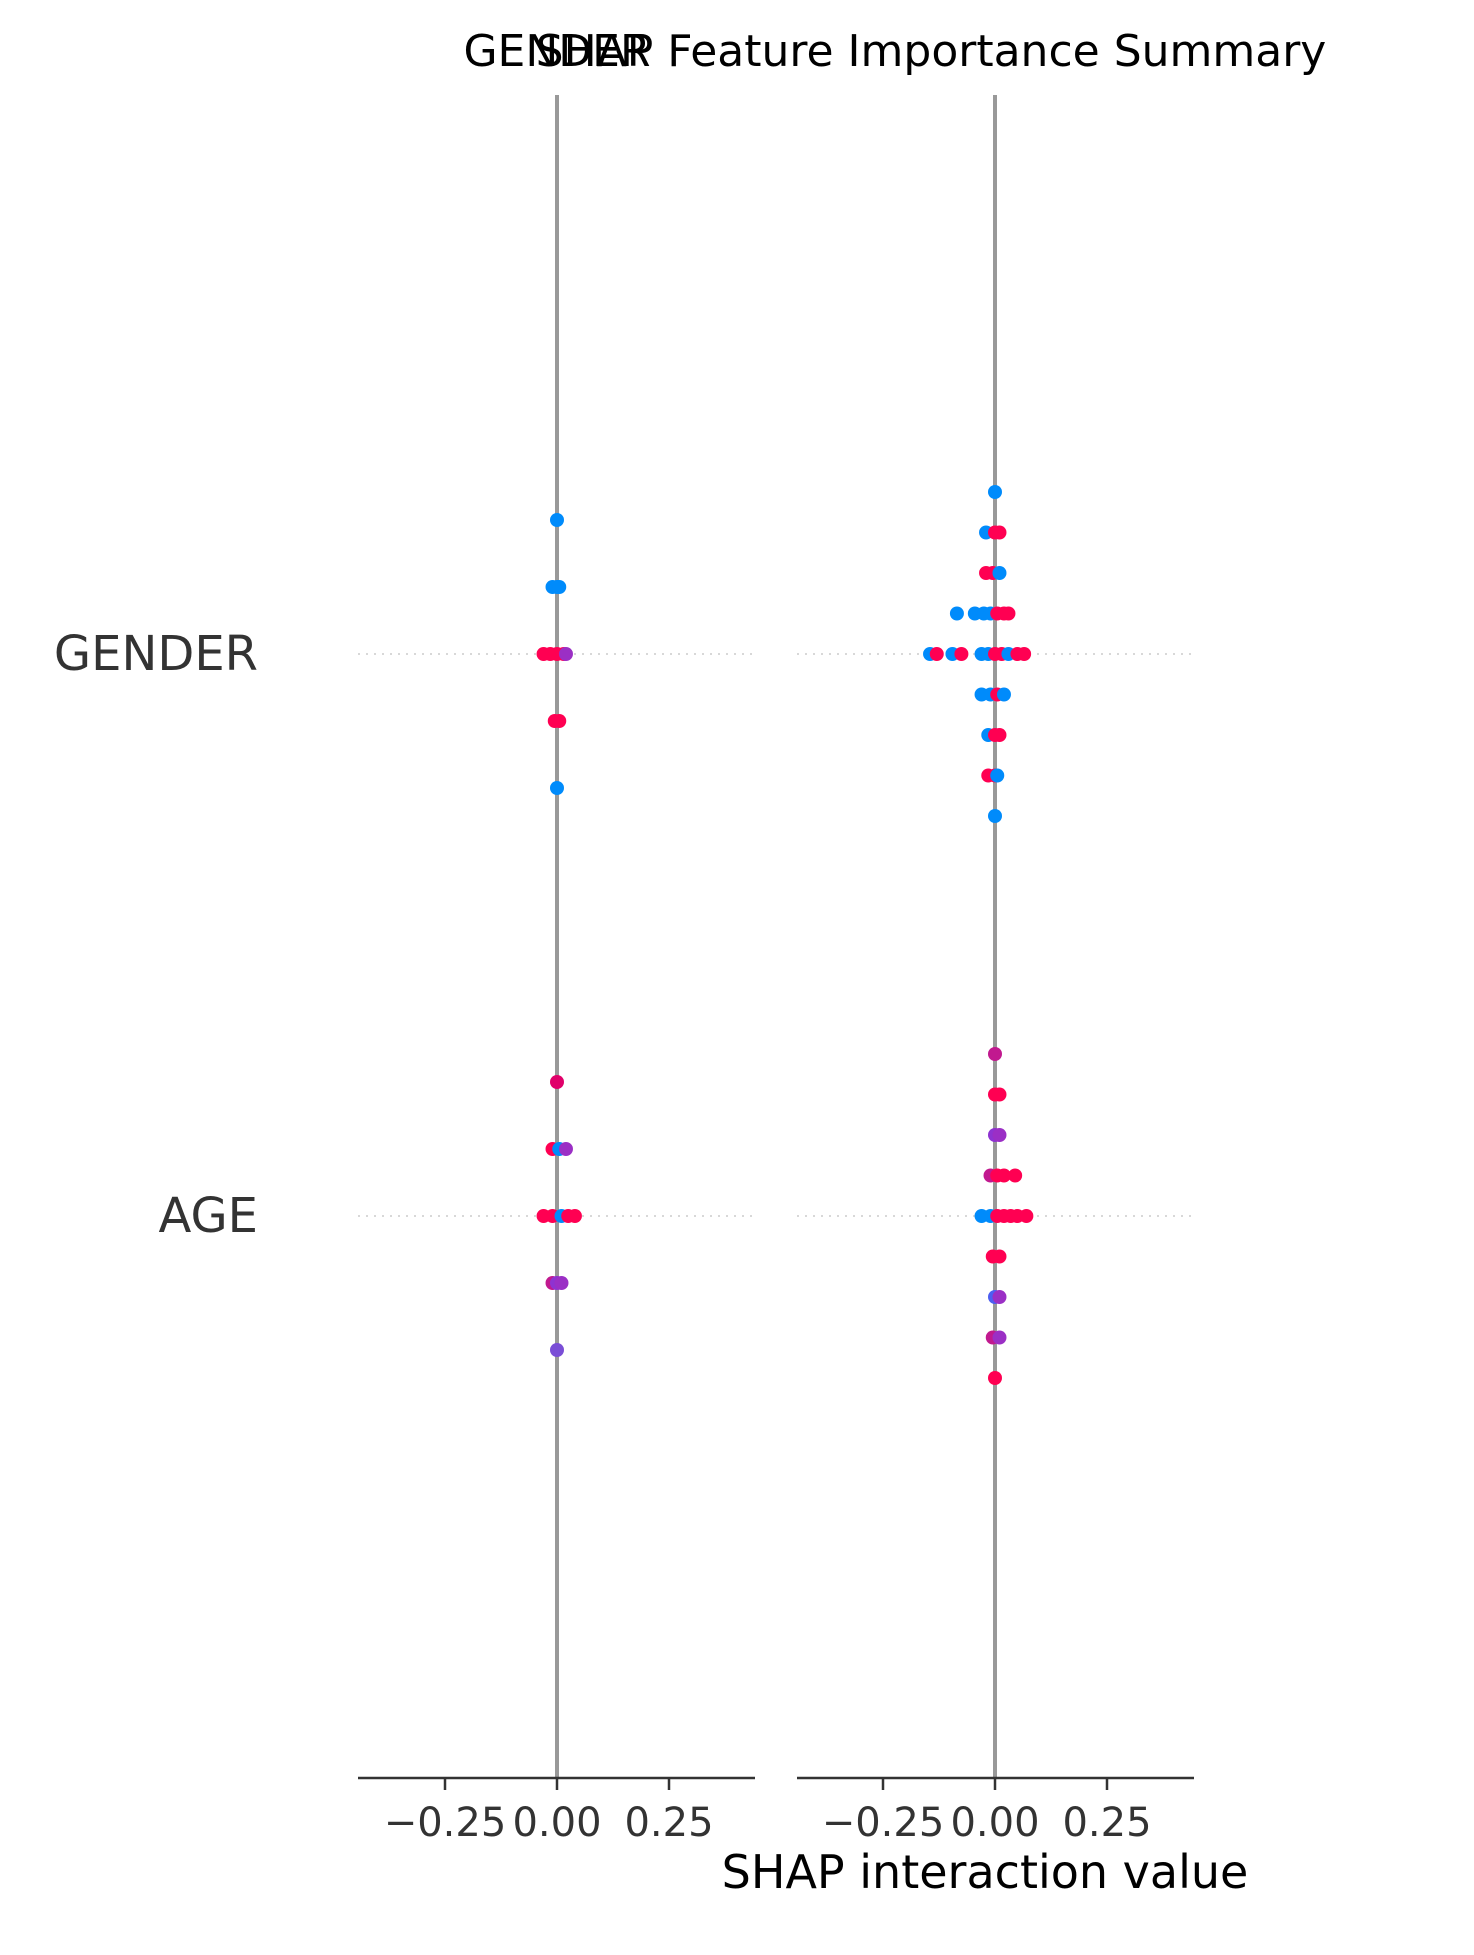  What do you see at coordinates (985, 1872) in the screenshot?
I see `x-axis-label: SHAP interaction value` at bounding box center [985, 1872].